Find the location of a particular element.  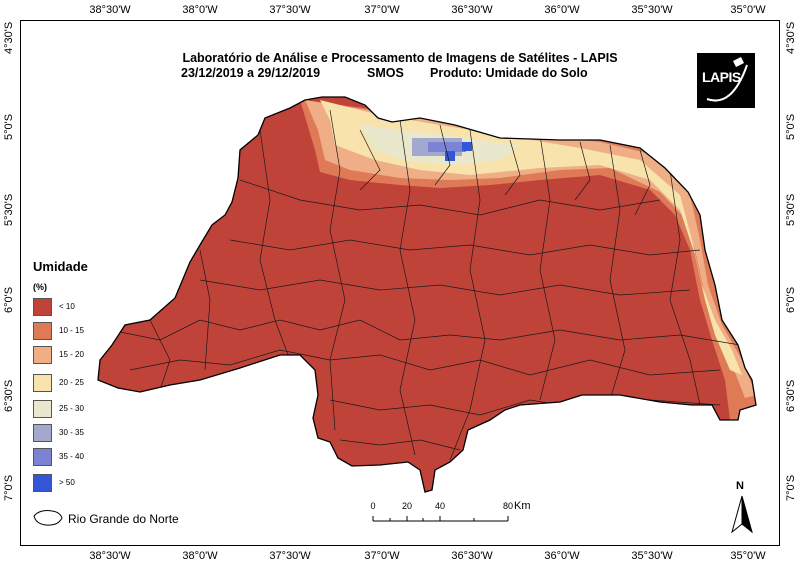

scale-tick-label: 20 is located at coordinates (407, 506).